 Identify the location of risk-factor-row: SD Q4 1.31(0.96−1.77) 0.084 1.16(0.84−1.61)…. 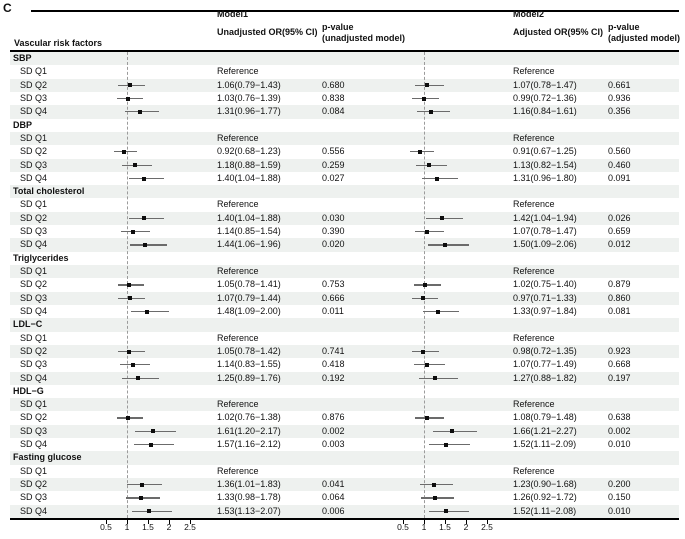
(344, 112).